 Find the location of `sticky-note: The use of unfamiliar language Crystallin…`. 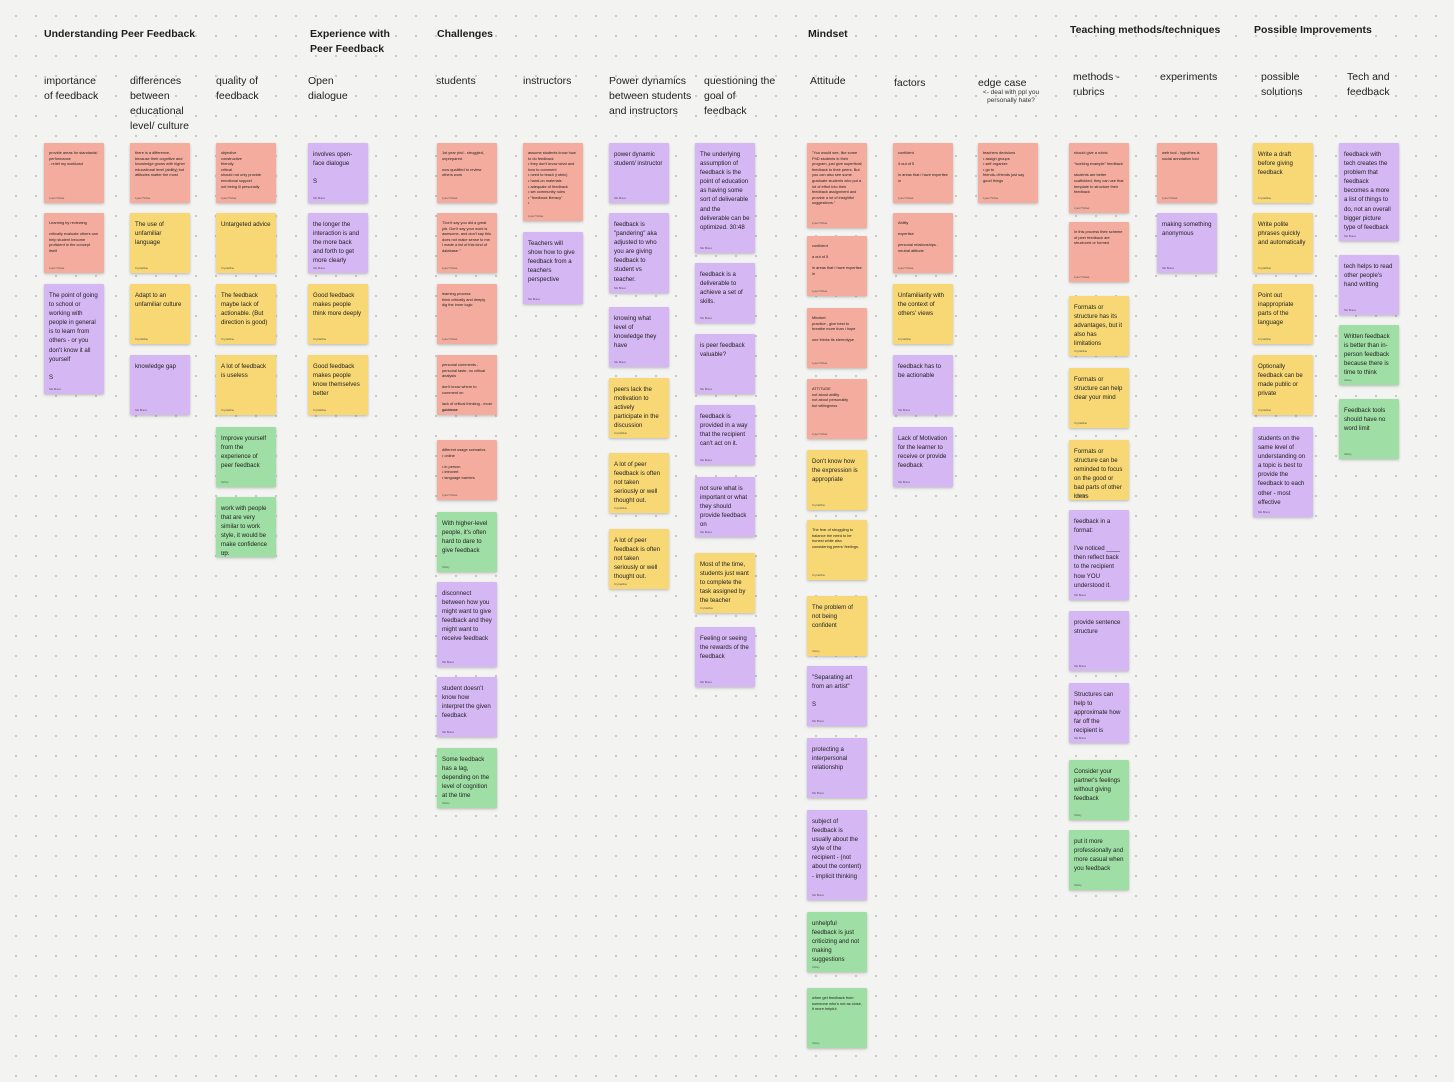

sticky-note: The use of unfamiliar language Crystallin… is located at coordinates (160, 243).